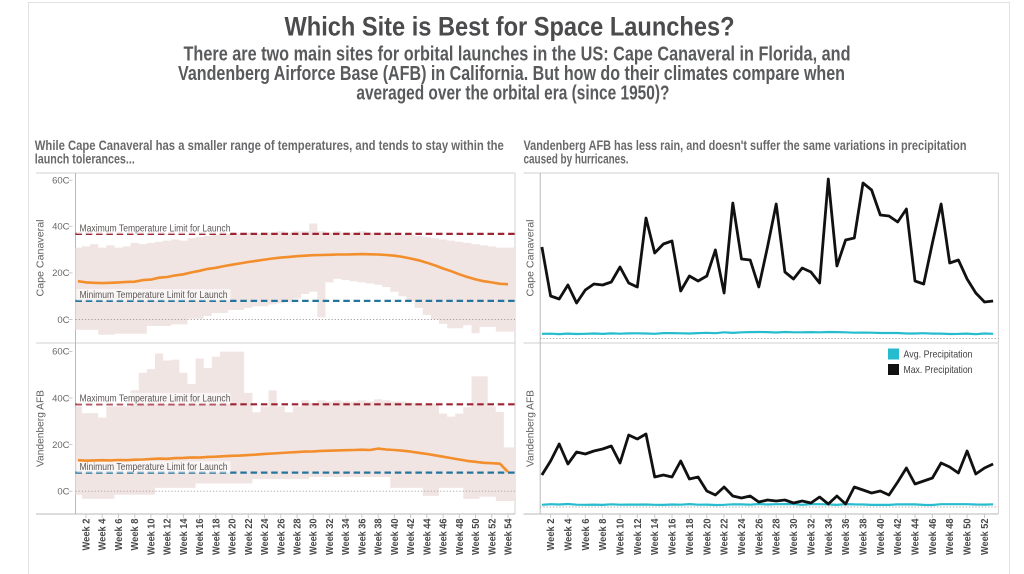 This screenshot has width=1024, height=574. What do you see at coordinates (938, 355) in the screenshot?
I see `svg-text: Avg. Precipitation` at bounding box center [938, 355].